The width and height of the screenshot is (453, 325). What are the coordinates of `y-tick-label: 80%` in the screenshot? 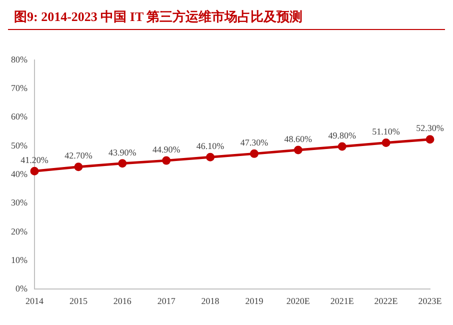 It's located at (19, 59).